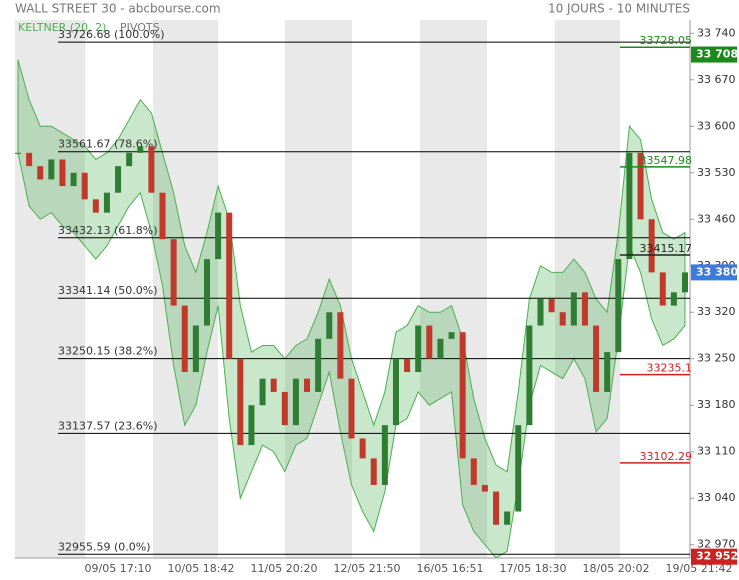 The image size is (739, 580). What do you see at coordinates (84, 34) in the screenshot?
I see `fib-price: 33726.68` at bounding box center [84, 34].